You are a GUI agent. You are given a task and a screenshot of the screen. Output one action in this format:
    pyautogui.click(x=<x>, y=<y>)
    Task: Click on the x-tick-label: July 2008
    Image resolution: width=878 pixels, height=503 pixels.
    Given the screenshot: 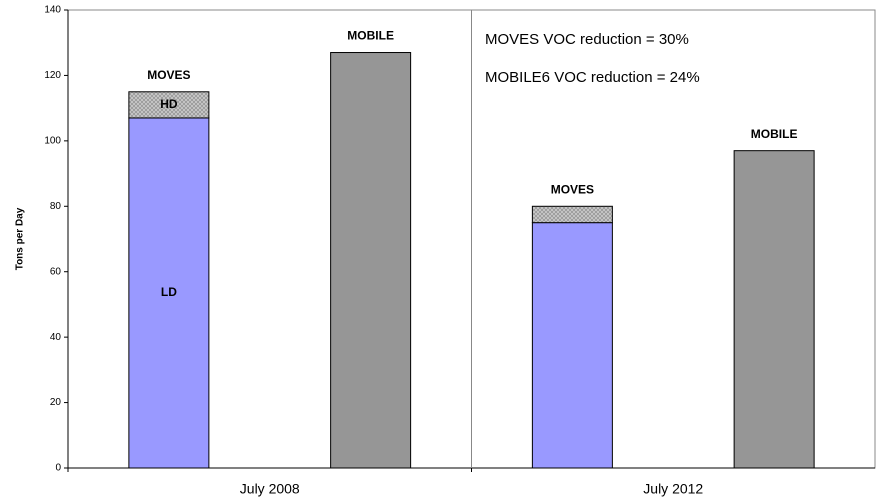 What is the action you would take?
    pyautogui.click(x=270, y=489)
    